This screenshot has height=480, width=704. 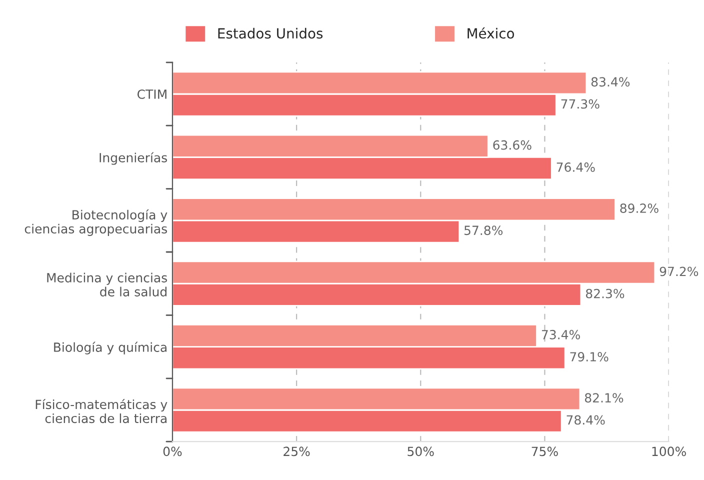 I want to click on legend-label: México, so click(x=491, y=33).